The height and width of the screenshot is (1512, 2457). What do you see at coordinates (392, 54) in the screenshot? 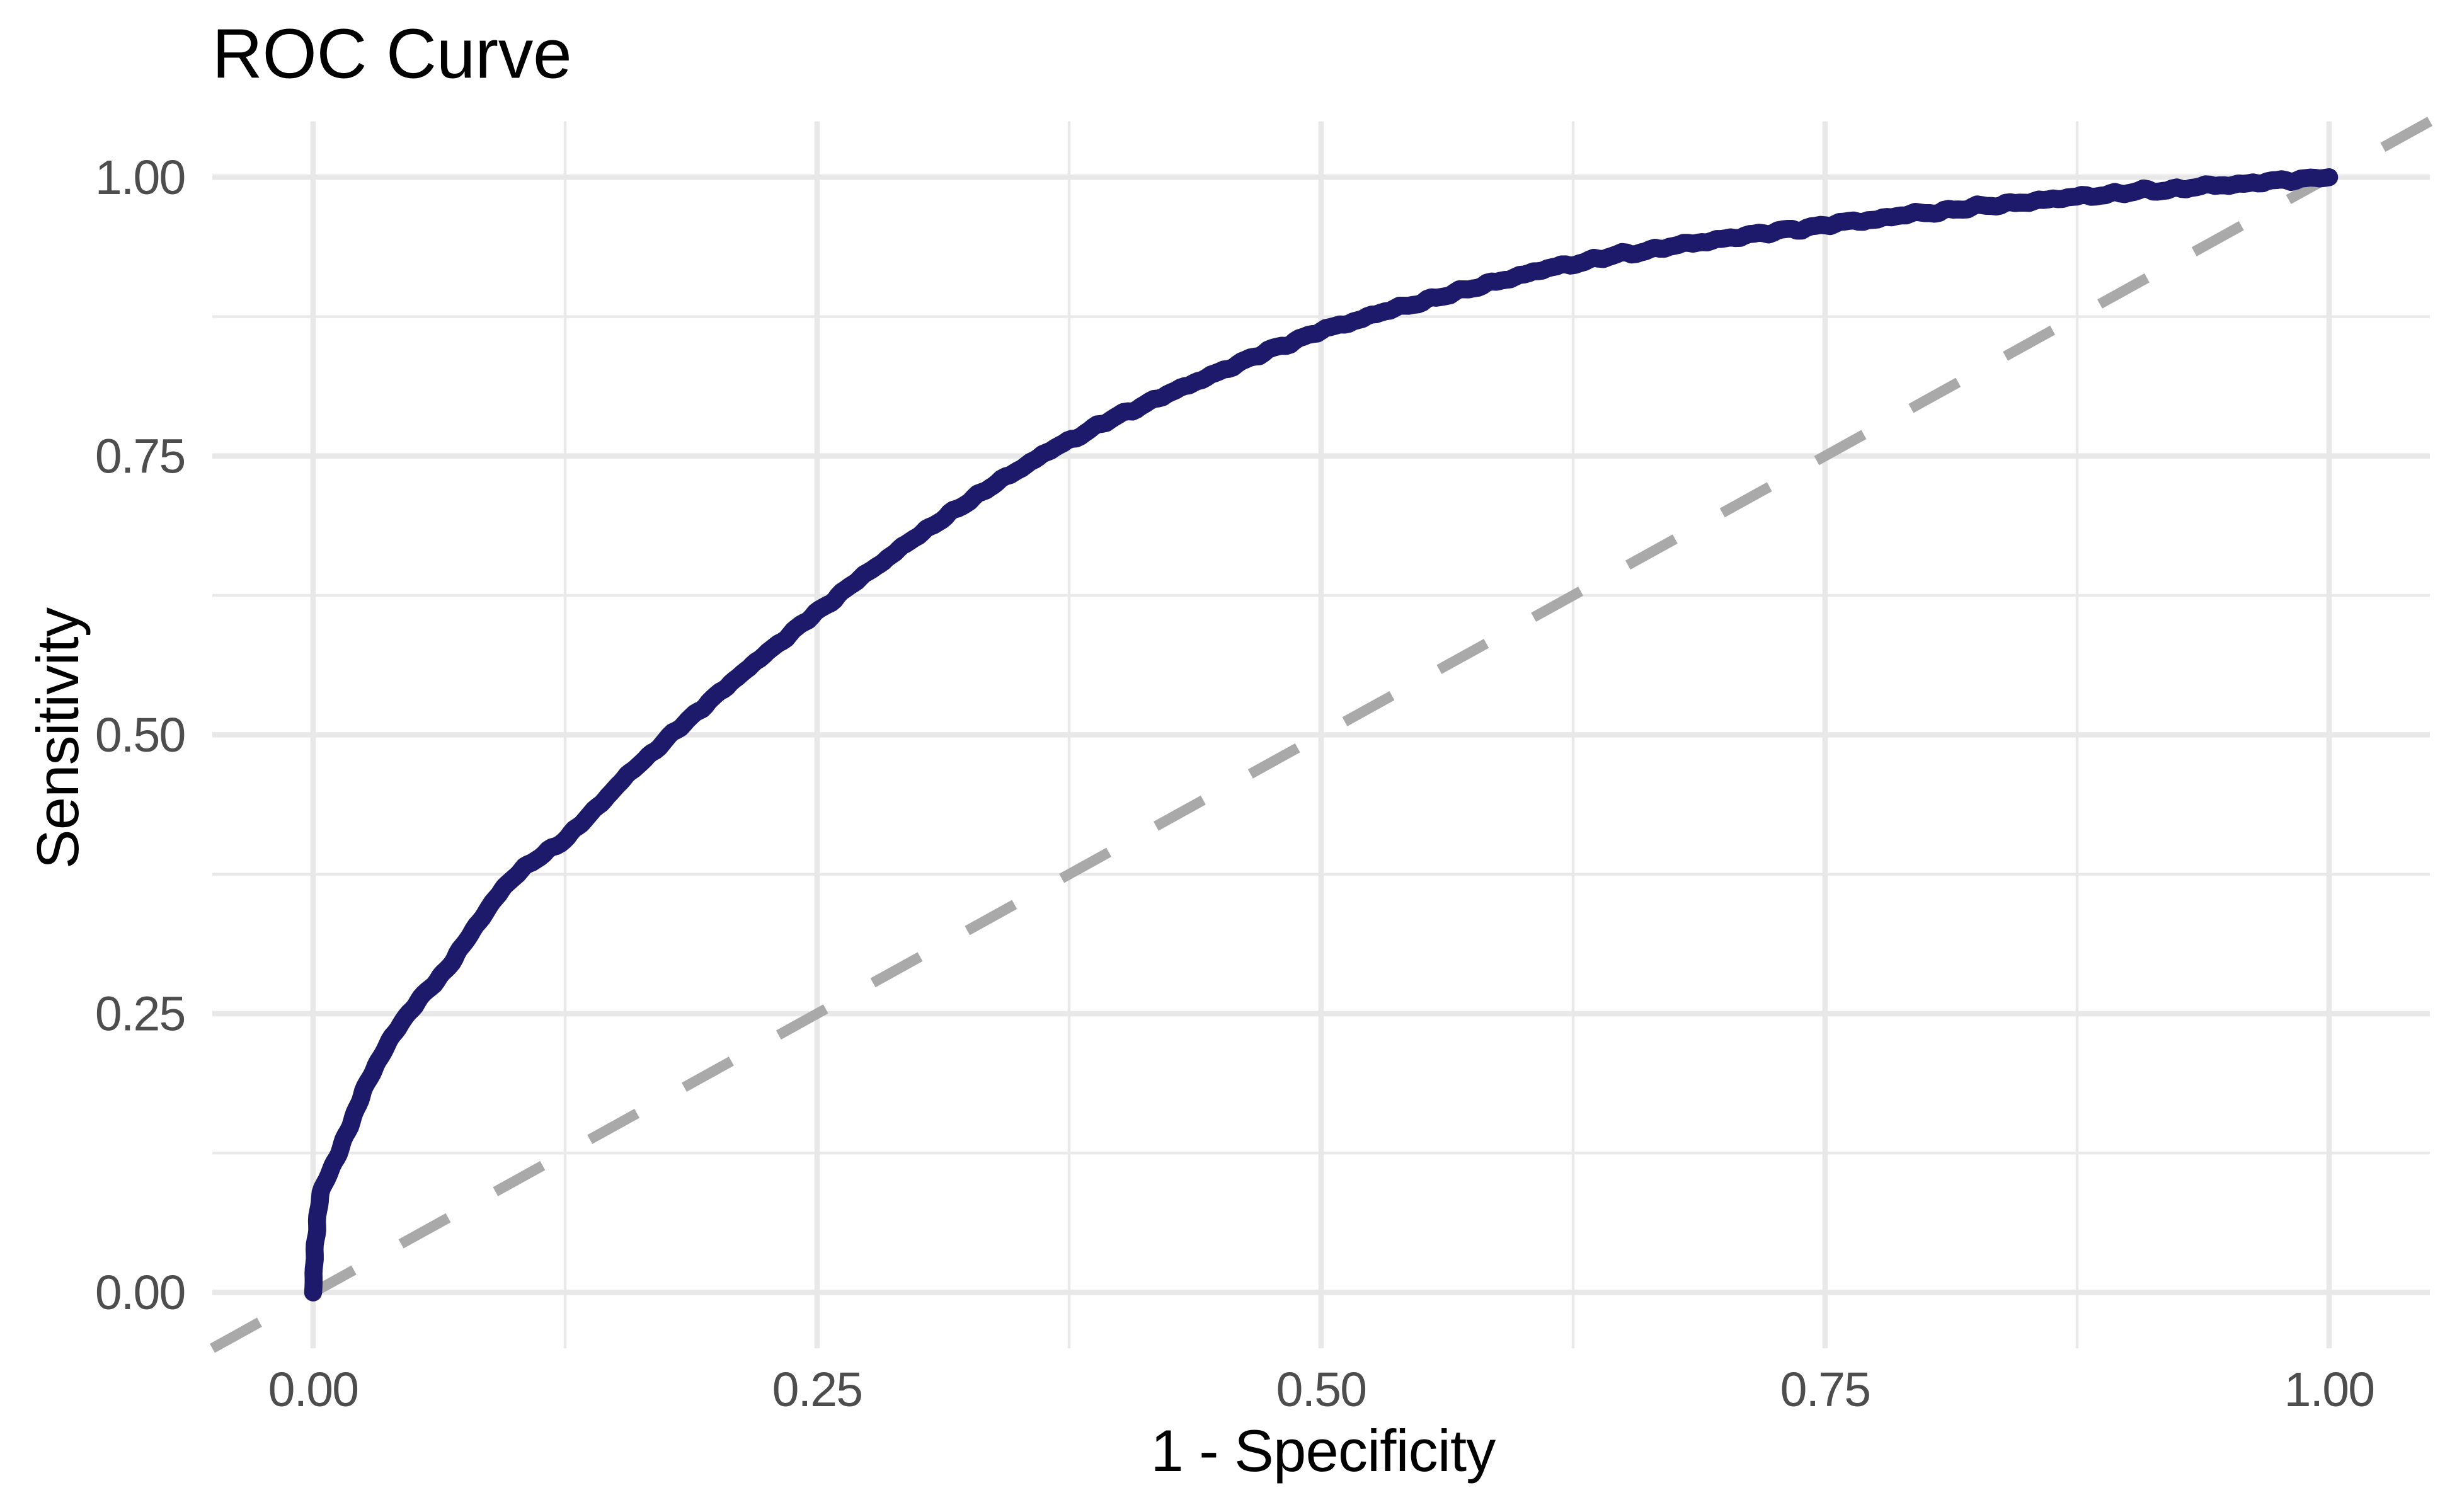
I see `svg-text: ROC Curve` at bounding box center [392, 54].